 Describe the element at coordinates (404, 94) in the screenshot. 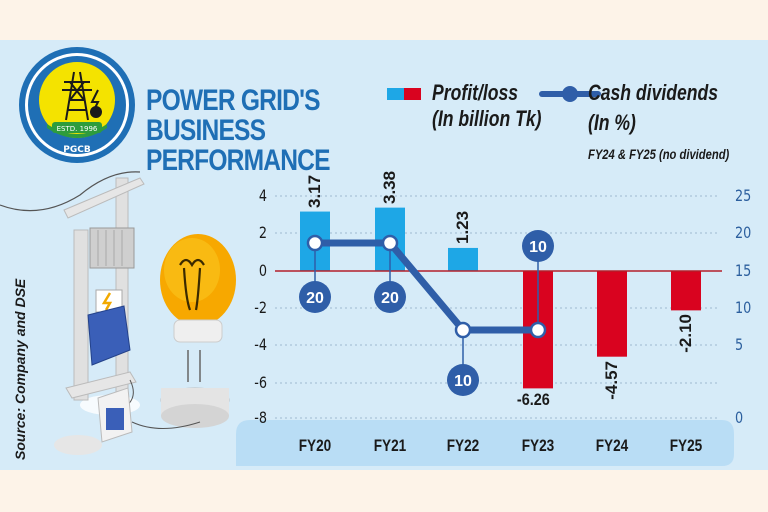

I see `legend-profit-swatch` at that location.